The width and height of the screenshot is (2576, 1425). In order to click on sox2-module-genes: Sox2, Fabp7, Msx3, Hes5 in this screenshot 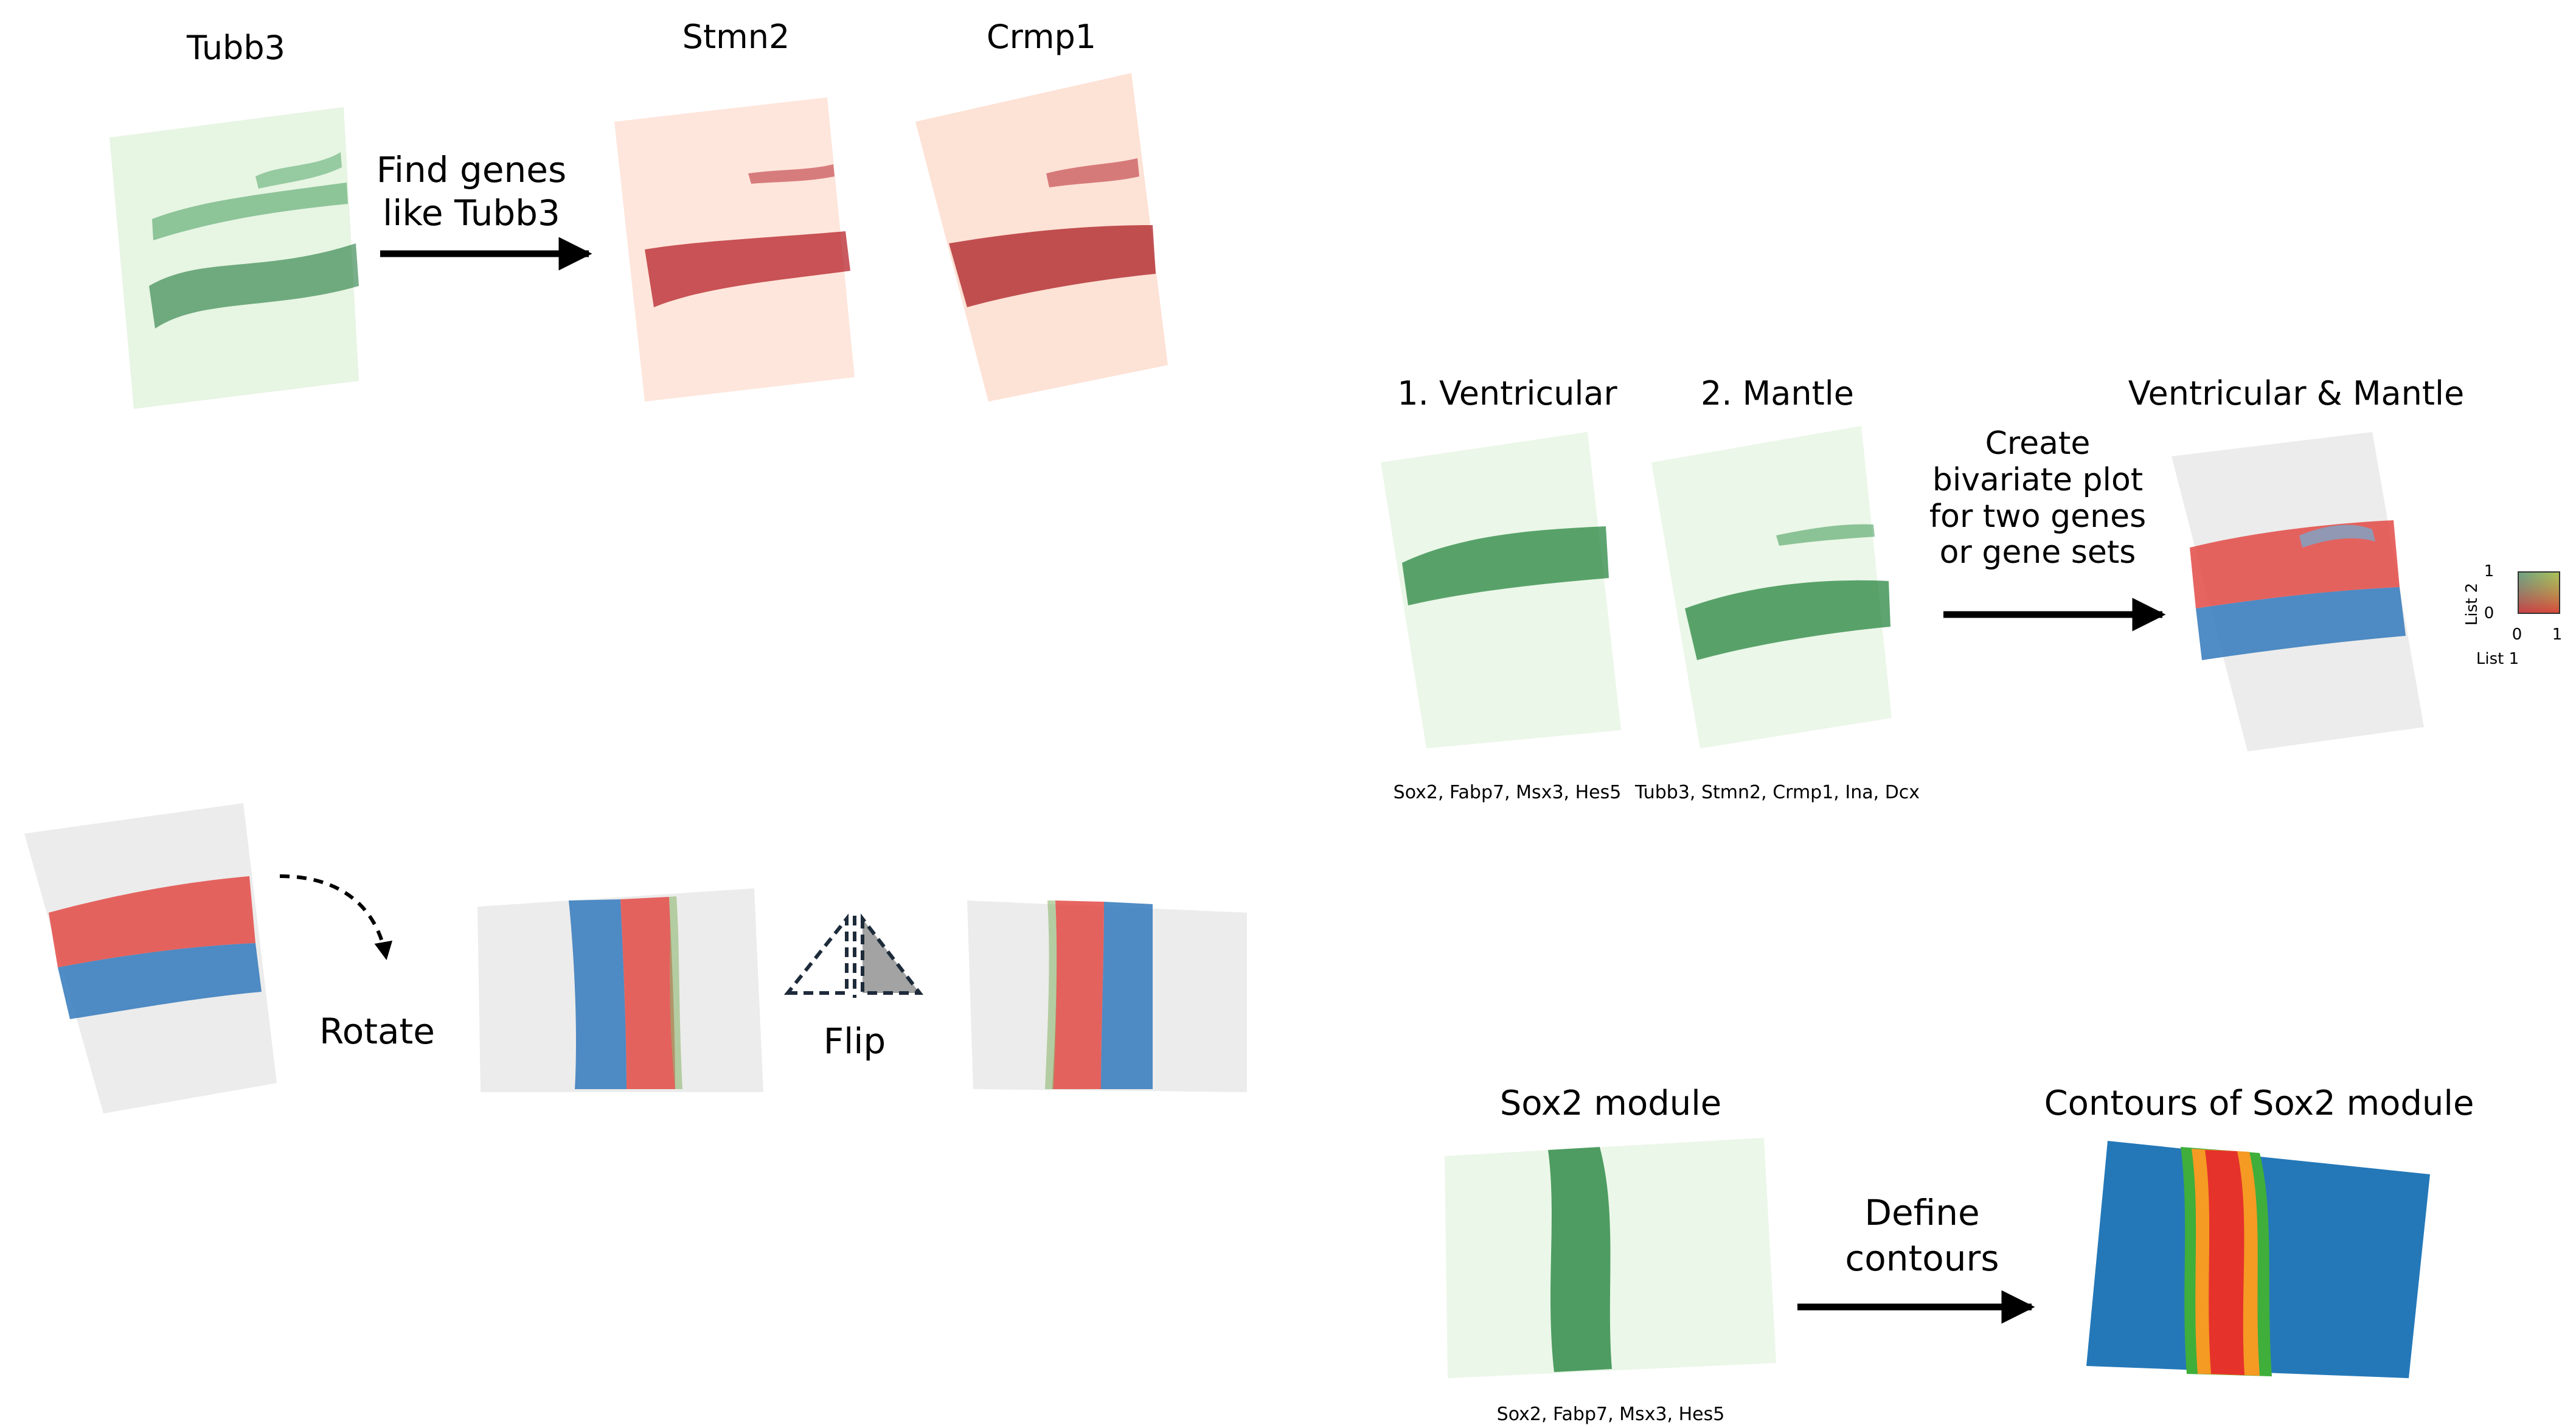, I will do `click(1610, 1414)`.